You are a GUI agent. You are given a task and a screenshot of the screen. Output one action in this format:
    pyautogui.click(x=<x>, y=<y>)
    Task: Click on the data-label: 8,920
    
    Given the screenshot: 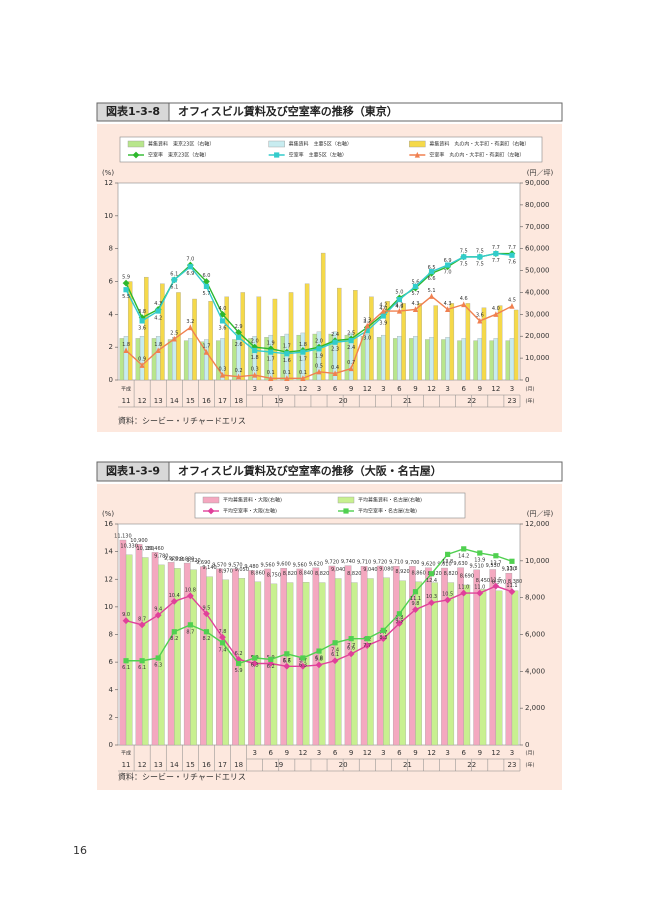 What is the action you would take?
    pyautogui.click(x=402, y=572)
    